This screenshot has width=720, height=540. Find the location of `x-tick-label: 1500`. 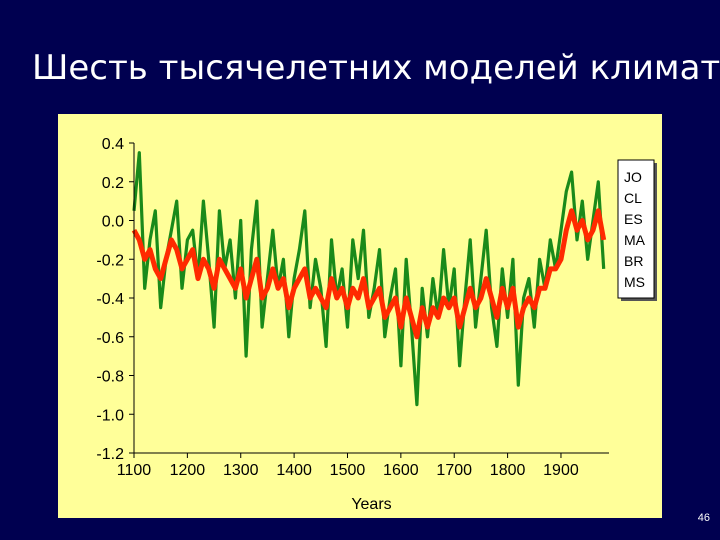

x-tick-label: 1500 is located at coordinates (348, 470).